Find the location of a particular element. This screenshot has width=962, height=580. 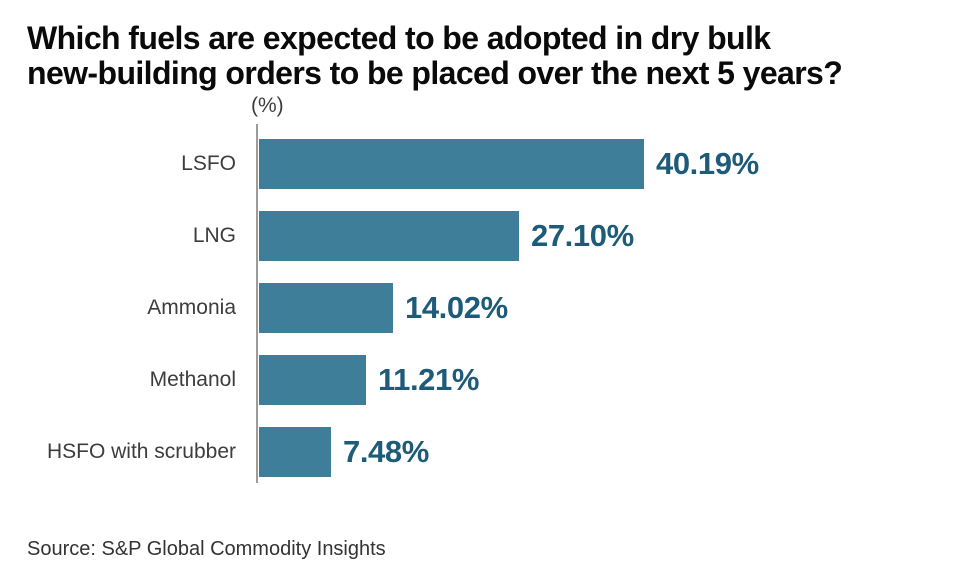

bar-row: Ammonia 14.02% is located at coordinates (379, 308).